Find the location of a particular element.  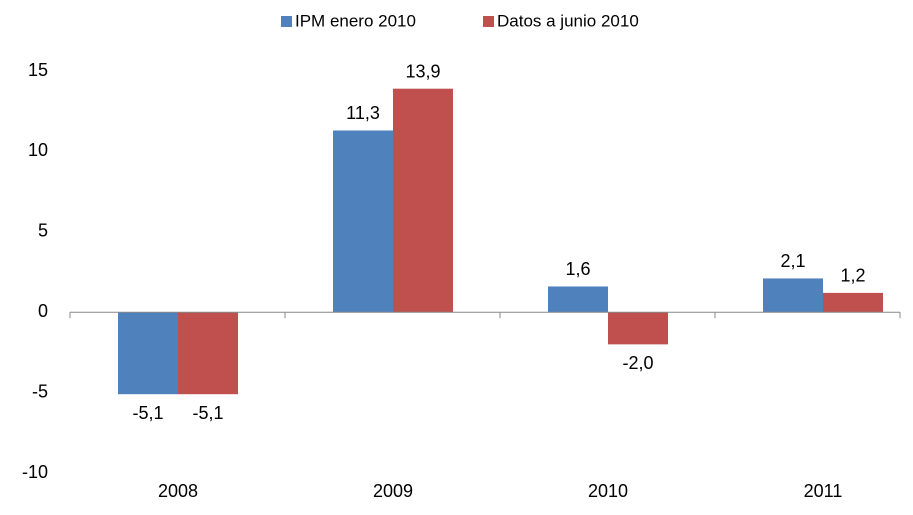

x-tick-label: 2010 is located at coordinates (608, 491).